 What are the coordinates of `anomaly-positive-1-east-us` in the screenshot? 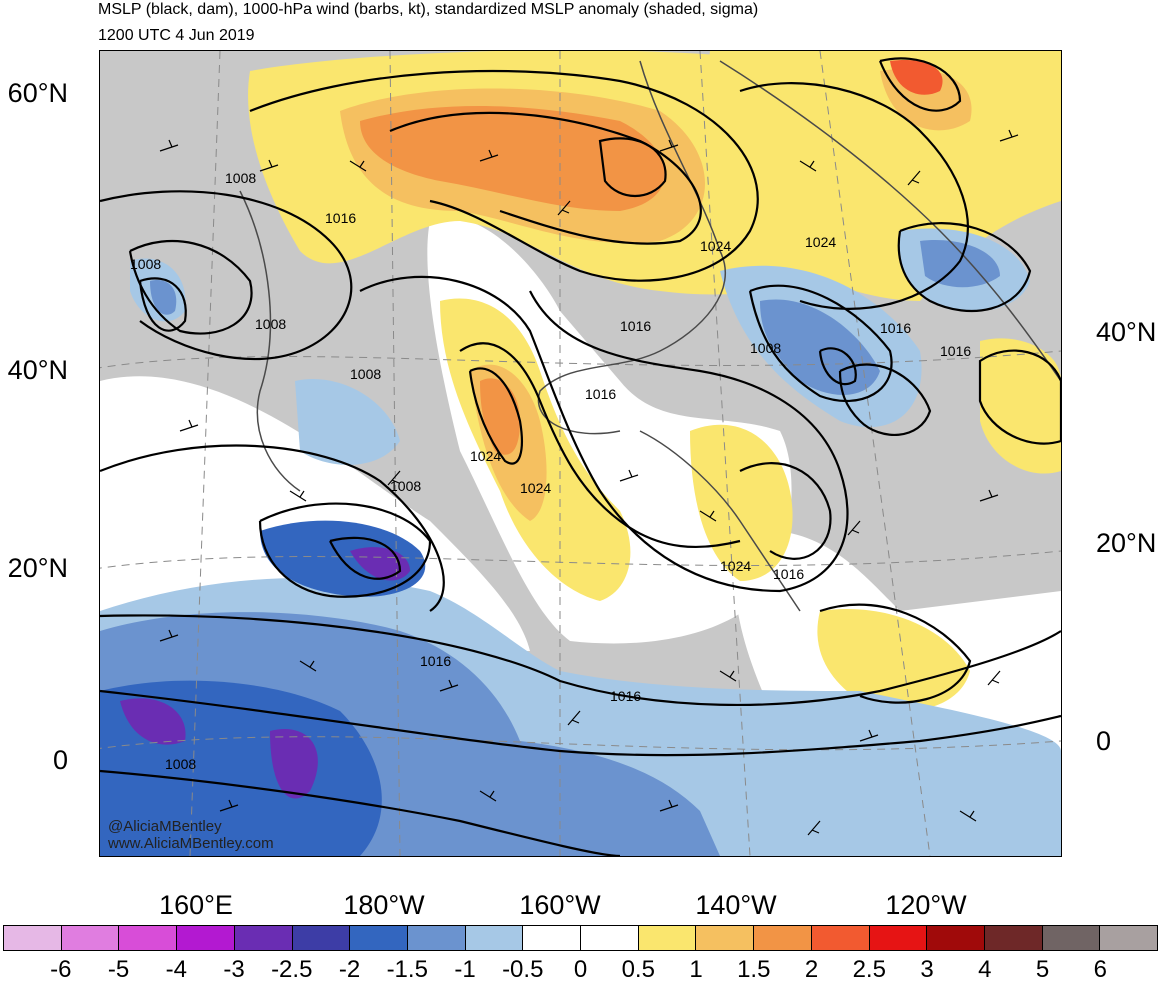 It's located at (1020, 406).